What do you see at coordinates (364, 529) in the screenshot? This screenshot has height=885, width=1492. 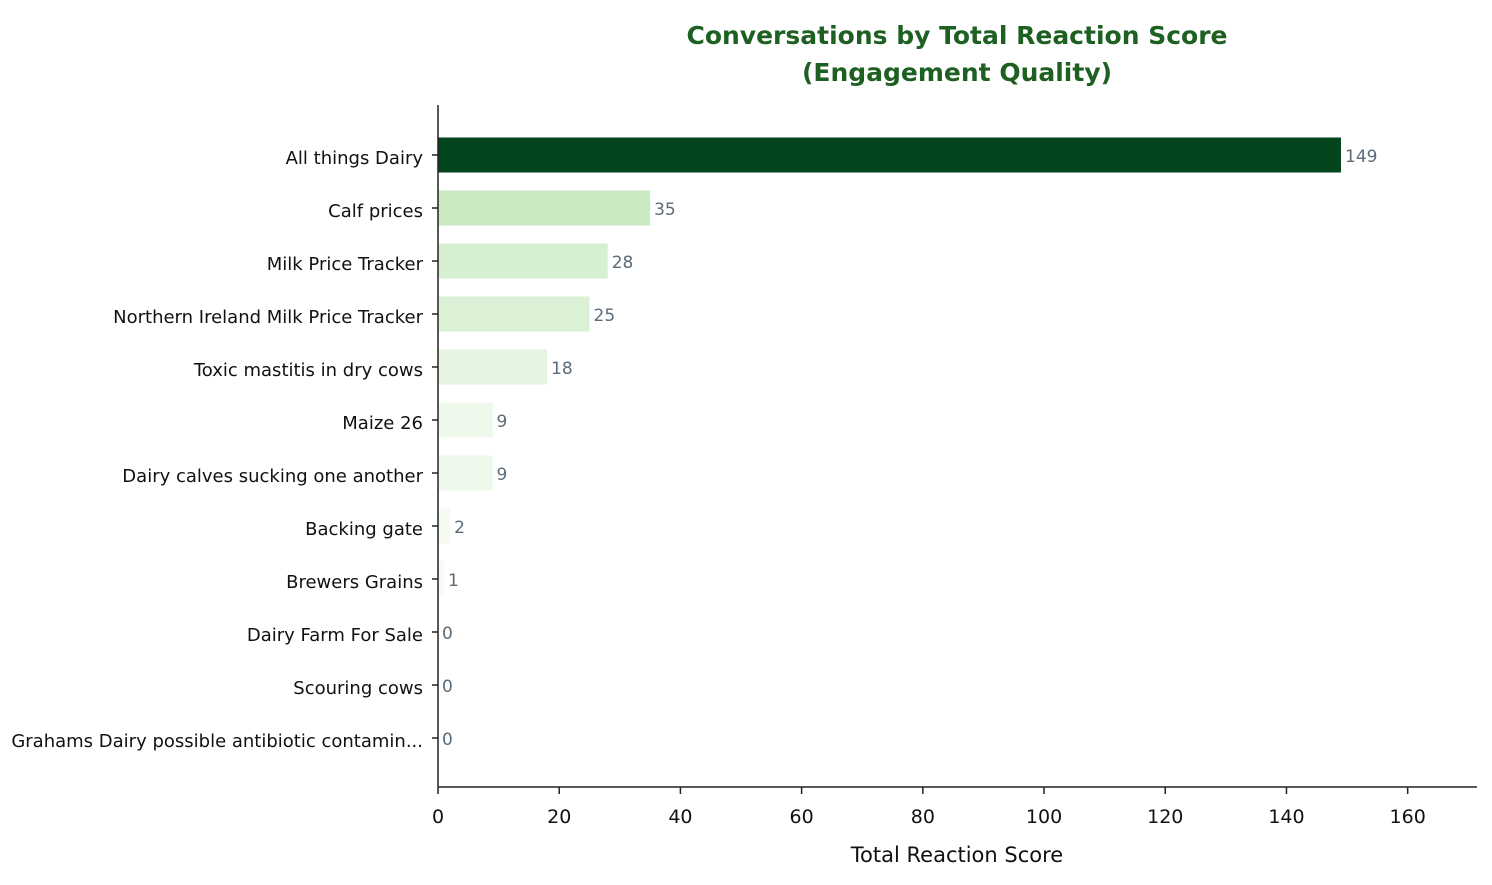 I see `category-label: Backing gate` at bounding box center [364, 529].